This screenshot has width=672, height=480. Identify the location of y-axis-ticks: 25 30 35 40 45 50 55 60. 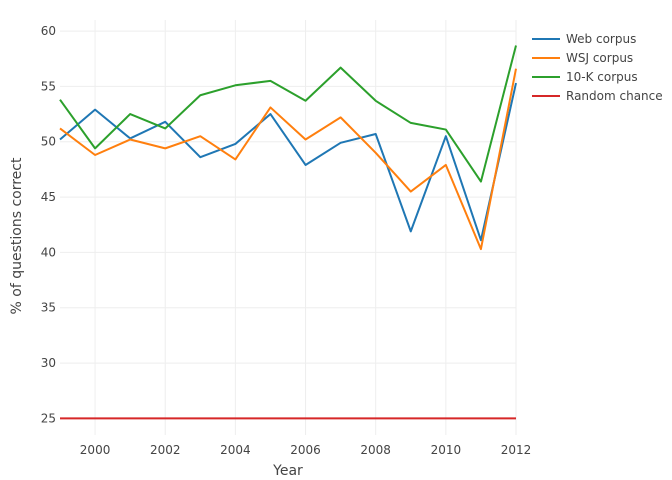
(48, 224).